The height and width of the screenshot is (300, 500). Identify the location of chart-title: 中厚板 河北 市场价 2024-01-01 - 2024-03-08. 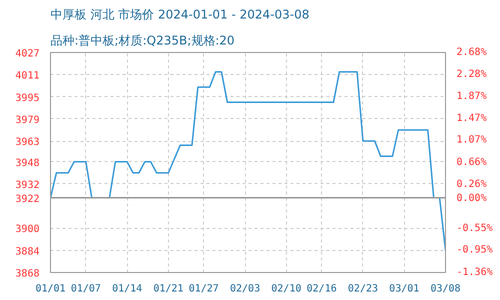
(180, 15).